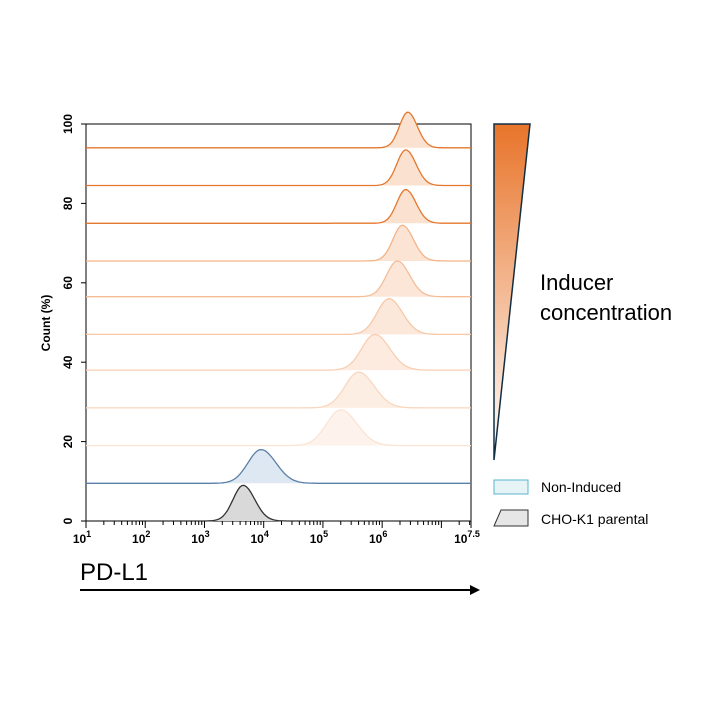 Image resolution: width=720 pixels, height=720 pixels. What do you see at coordinates (82, 537) in the screenshot?
I see `x-tick-label: 10¹` at bounding box center [82, 537].